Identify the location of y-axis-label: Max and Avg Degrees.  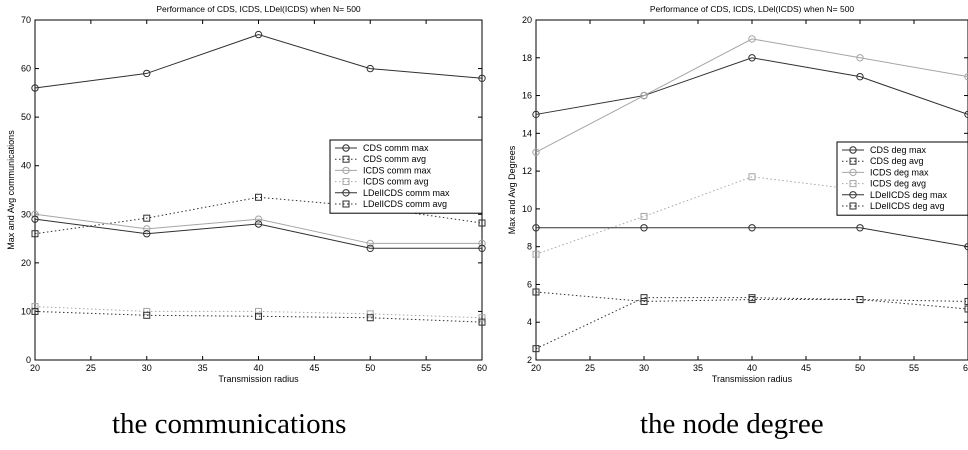
(512, 189).